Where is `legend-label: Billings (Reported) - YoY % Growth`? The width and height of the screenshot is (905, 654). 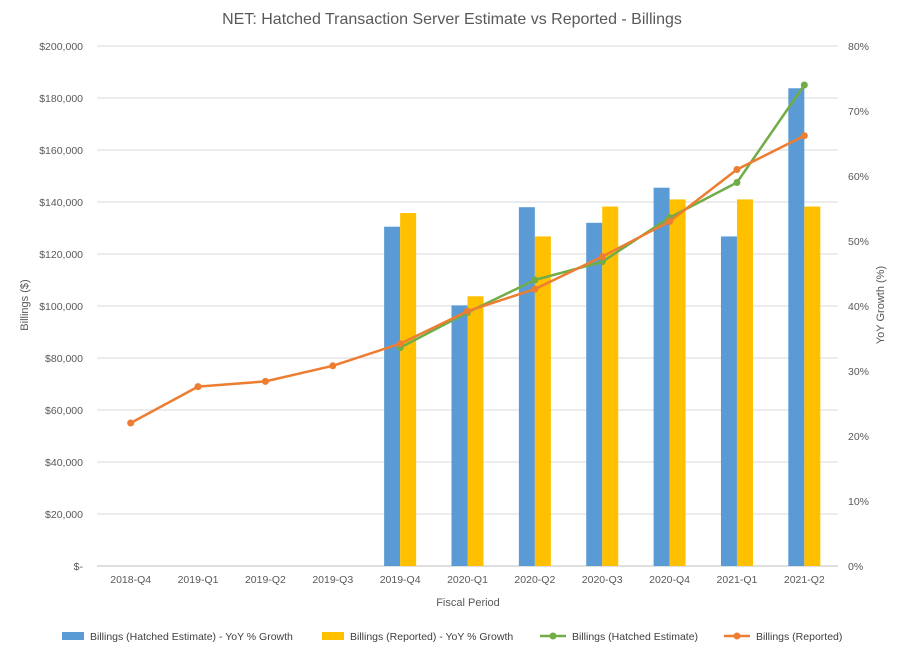
legend-label: Billings (Reported) - YoY % Growth is located at coordinates (431, 637).